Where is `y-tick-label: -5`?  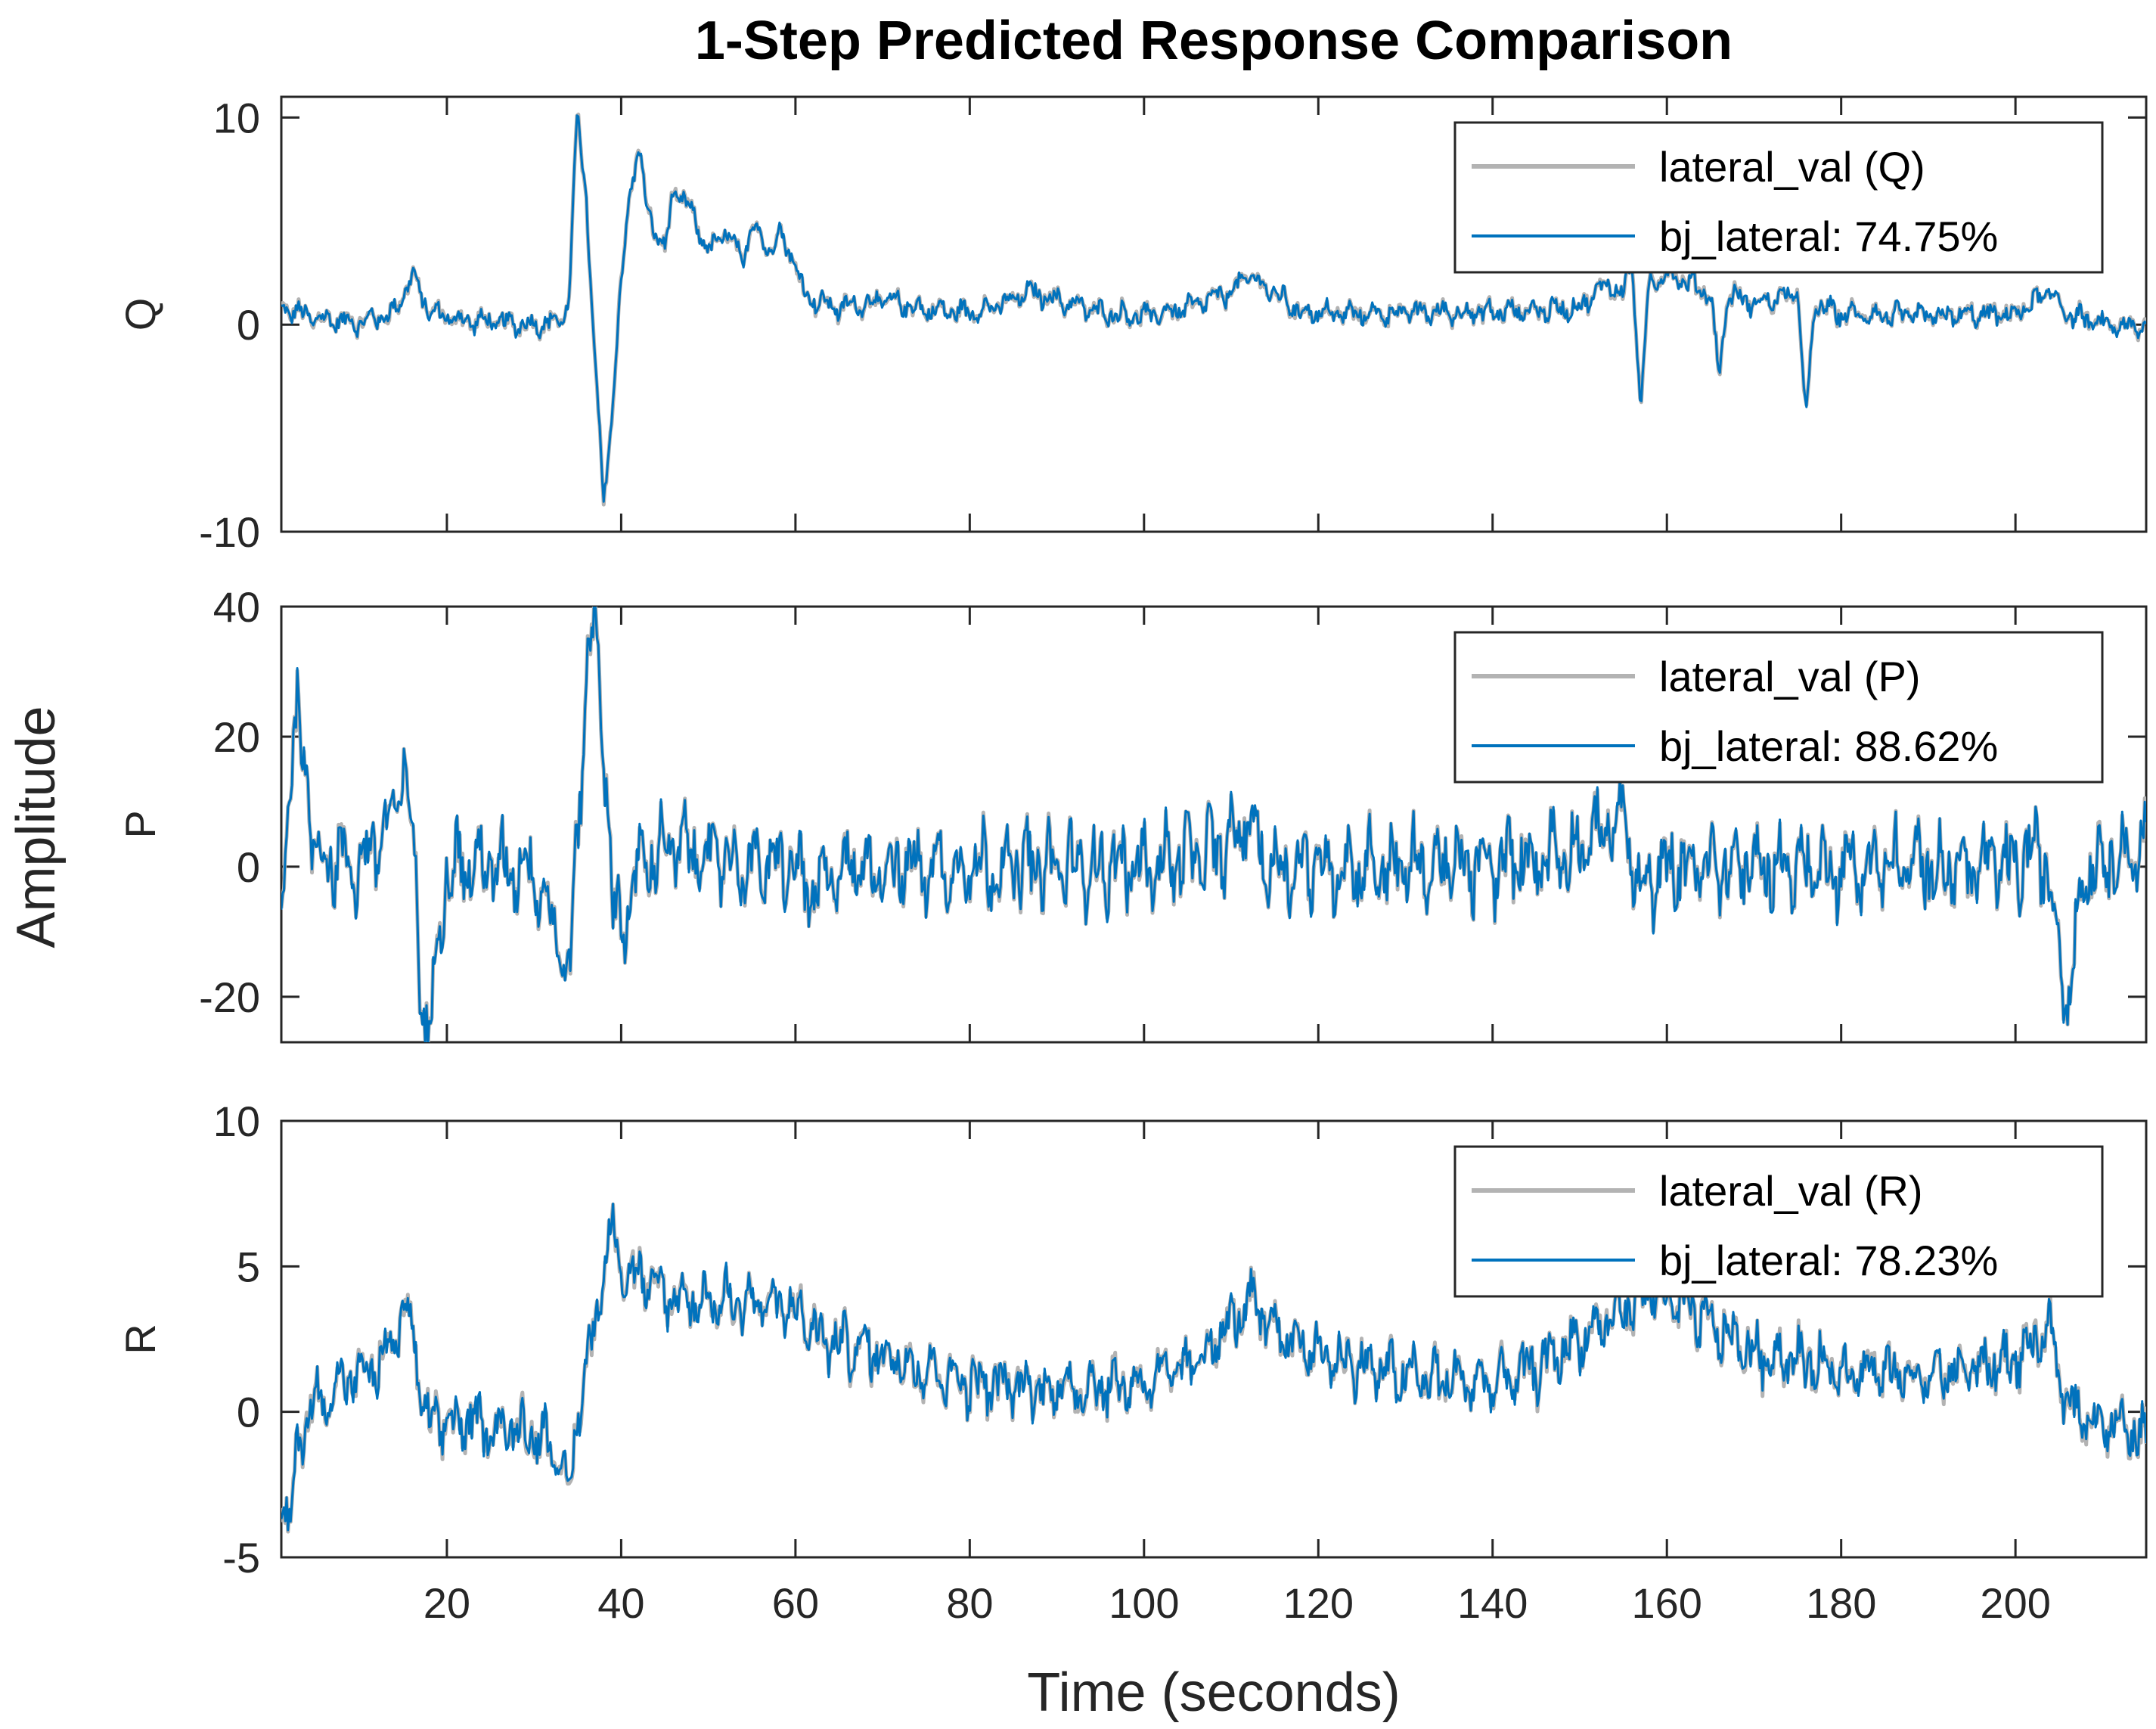 y-tick-label: -5 is located at coordinates (241, 1558).